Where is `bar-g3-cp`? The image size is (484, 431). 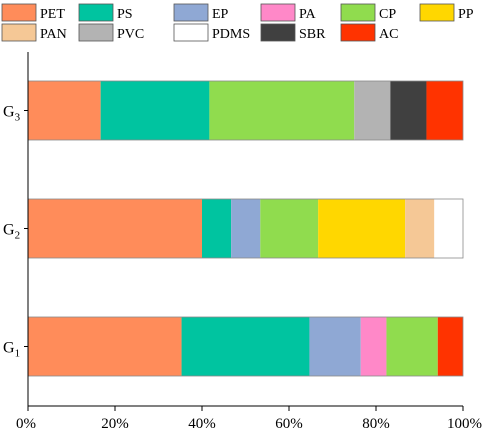
bar-g3-cp is located at coordinates (282, 110).